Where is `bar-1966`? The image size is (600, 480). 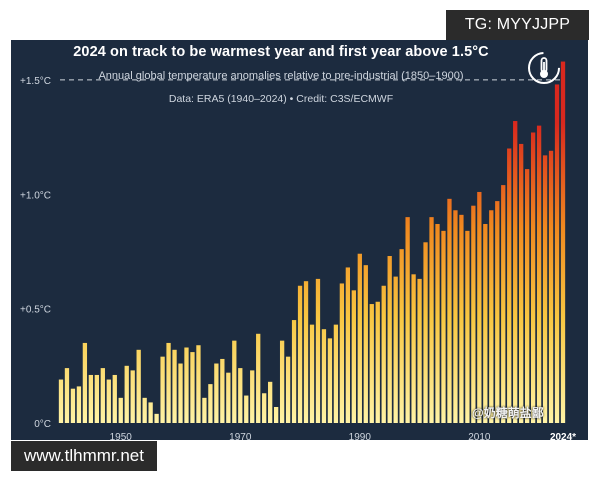
bar-1966 is located at coordinates (216, 393).